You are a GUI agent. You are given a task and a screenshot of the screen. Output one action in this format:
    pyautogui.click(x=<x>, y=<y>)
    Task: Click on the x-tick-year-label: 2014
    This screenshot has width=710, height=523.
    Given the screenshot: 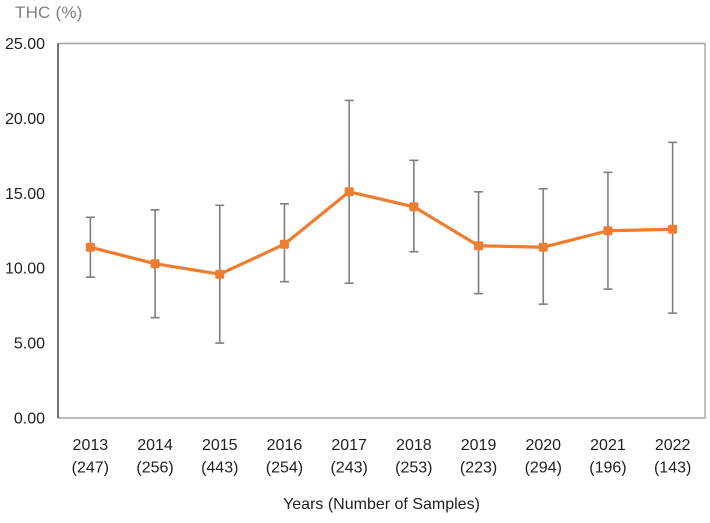 What is the action you would take?
    pyautogui.click(x=155, y=445)
    